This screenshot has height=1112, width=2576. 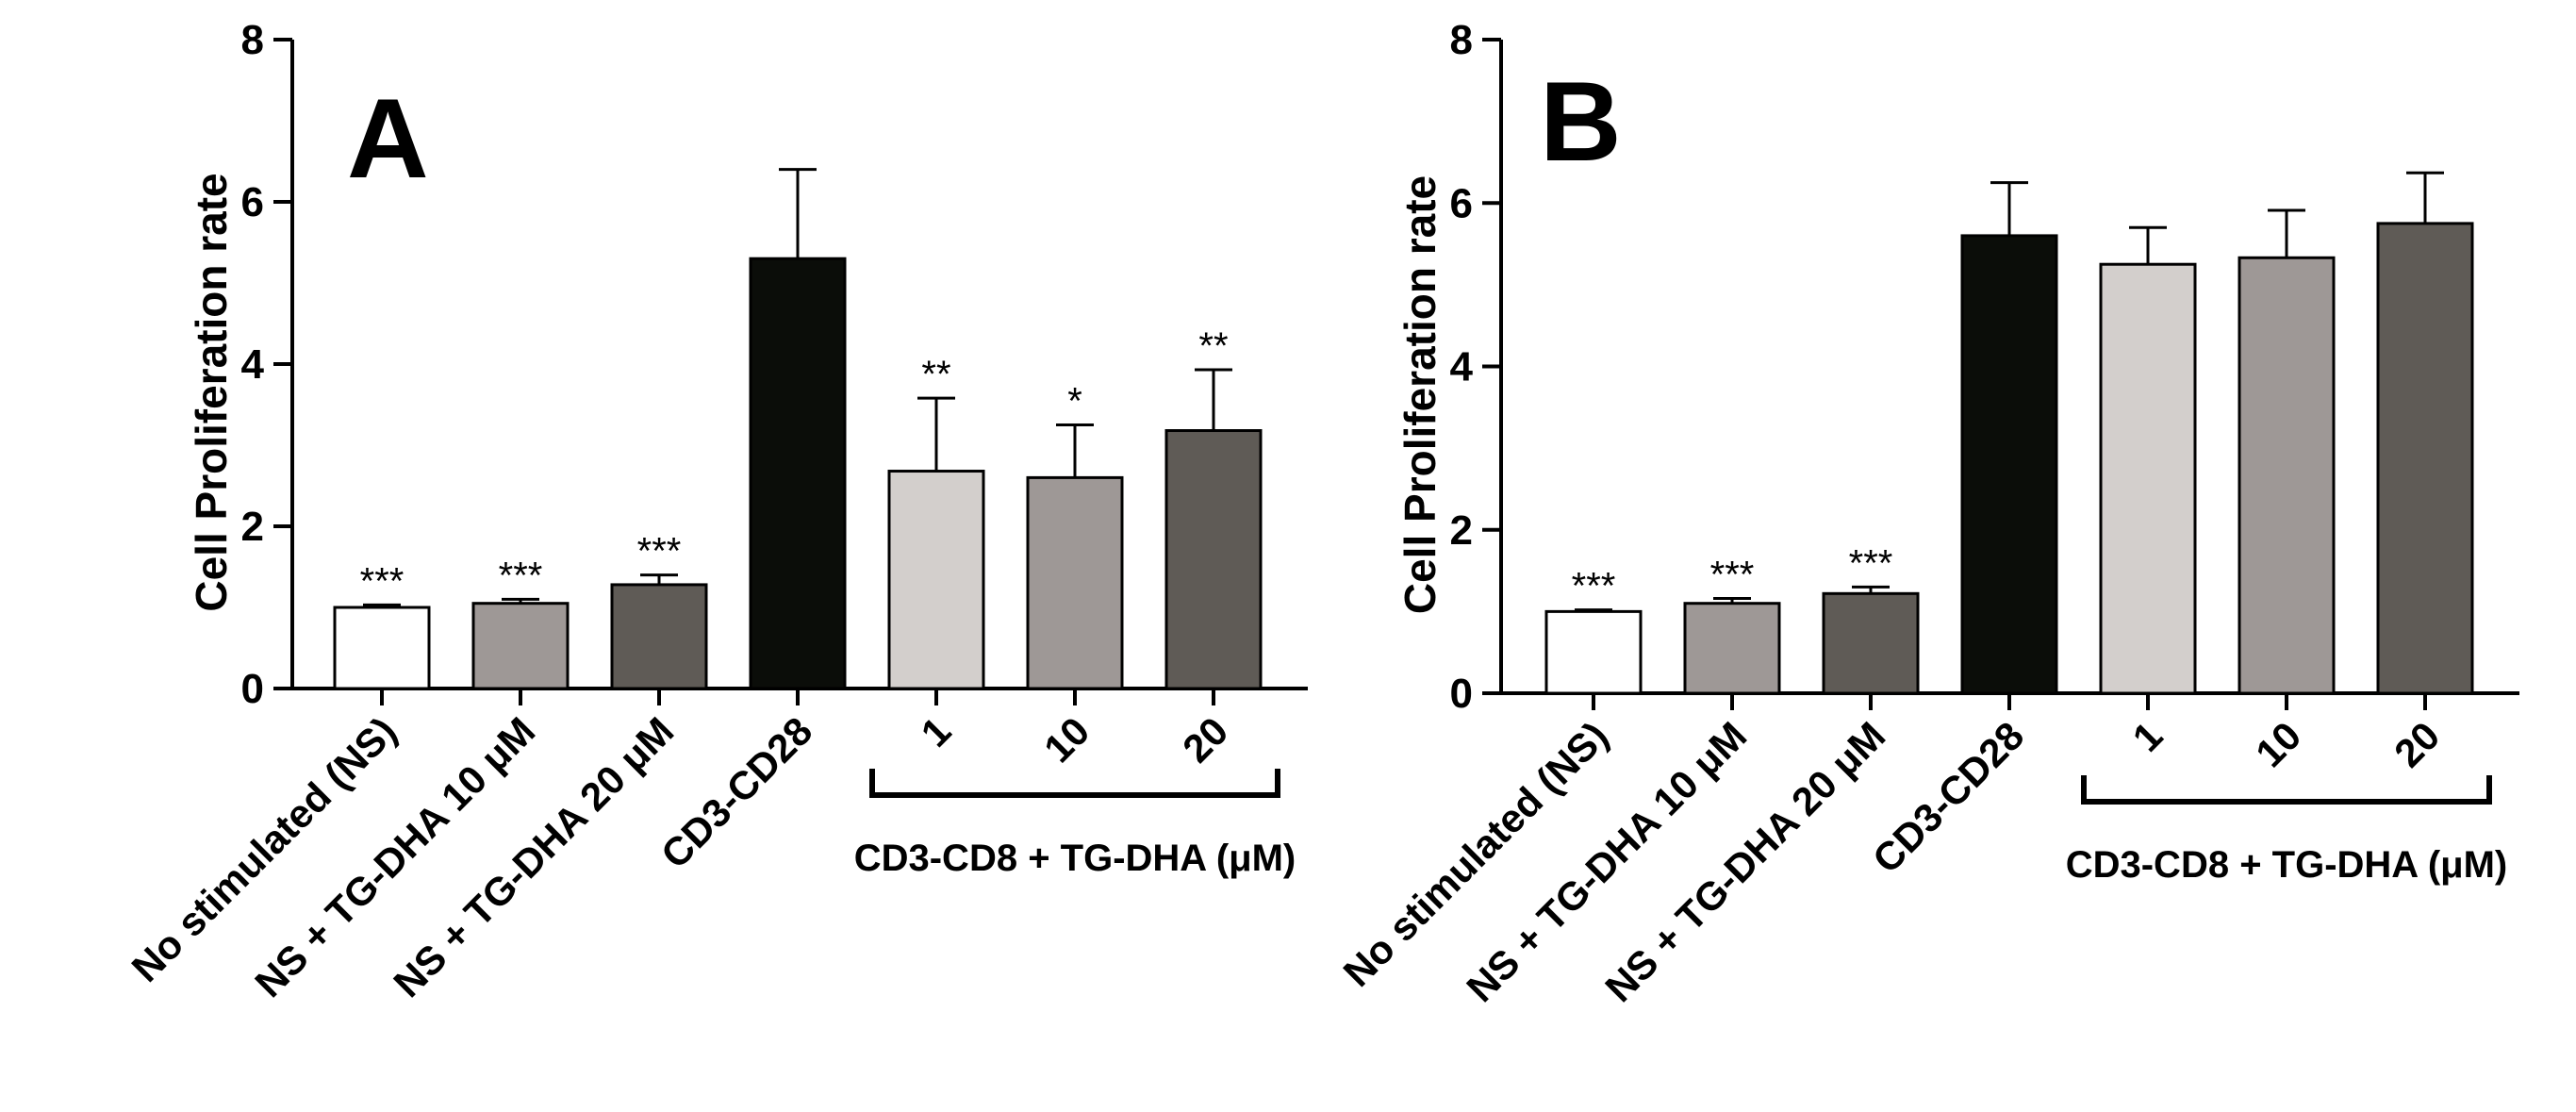 What do you see at coordinates (1581, 121) in the screenshot?
I see `panel-letter: B` at bounding box center [1581, 121].